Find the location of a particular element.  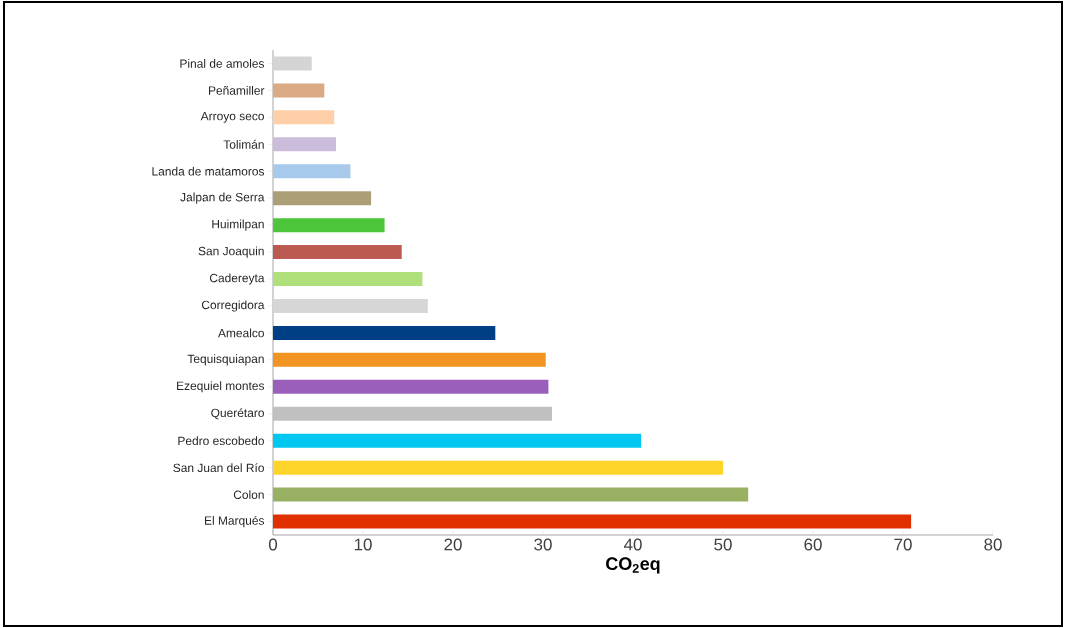

y-tick-label: Pedro escobedo is located at coordinates (221, 441).